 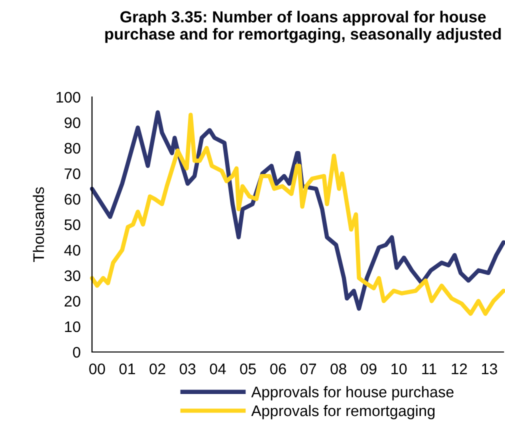 I want to click on x-tick-label: 07, so click(x=308, y=369).